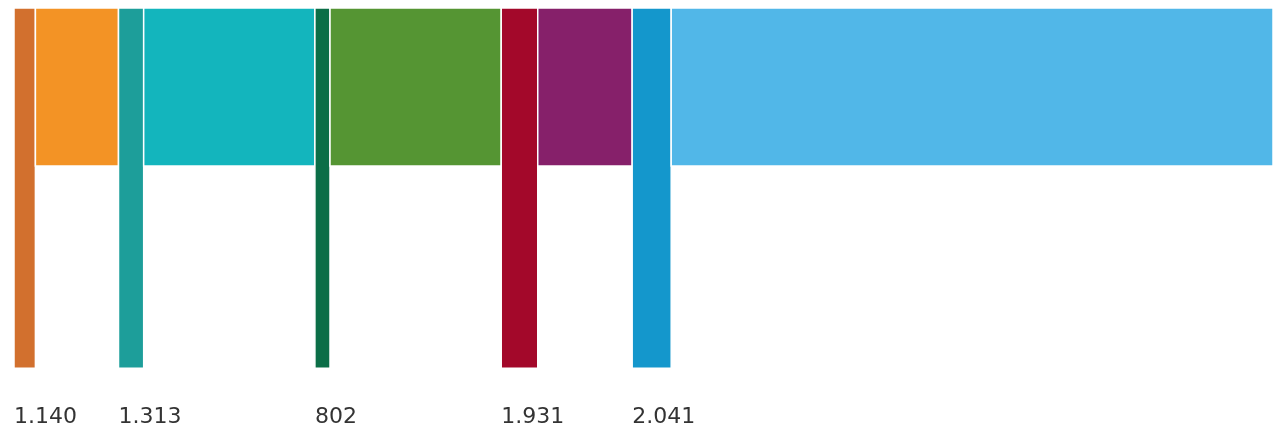  I want to click on text: 802, so click(335, 416).